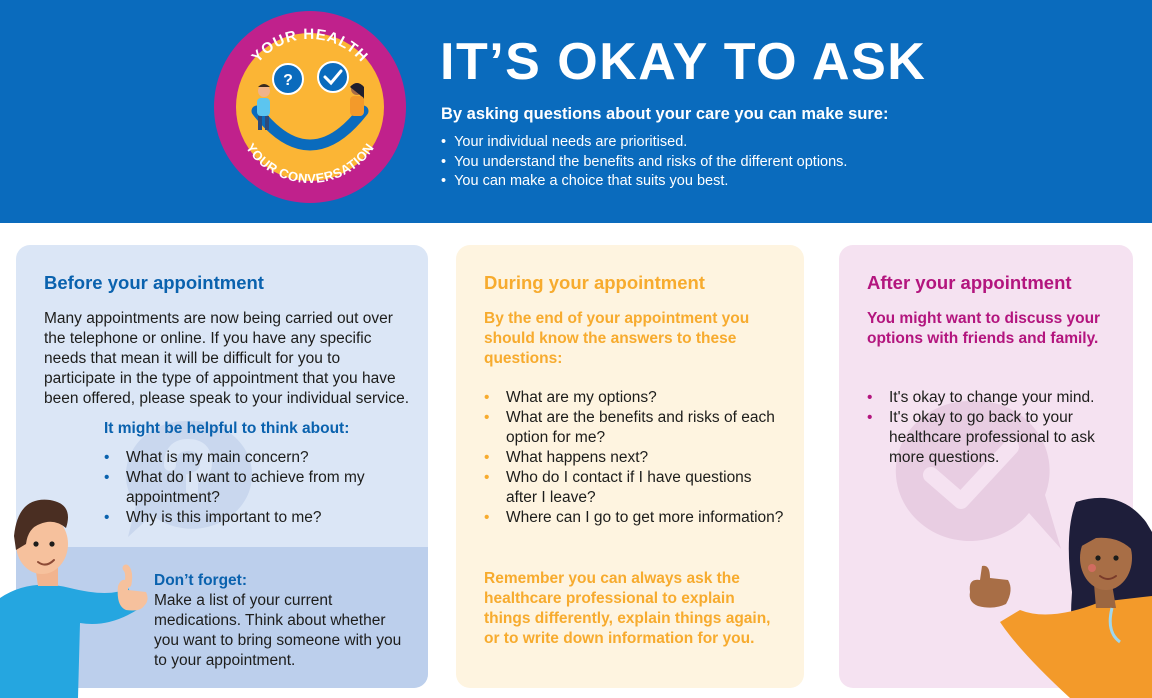  I want to click on list-item: What happens next?, so click(634, 458).